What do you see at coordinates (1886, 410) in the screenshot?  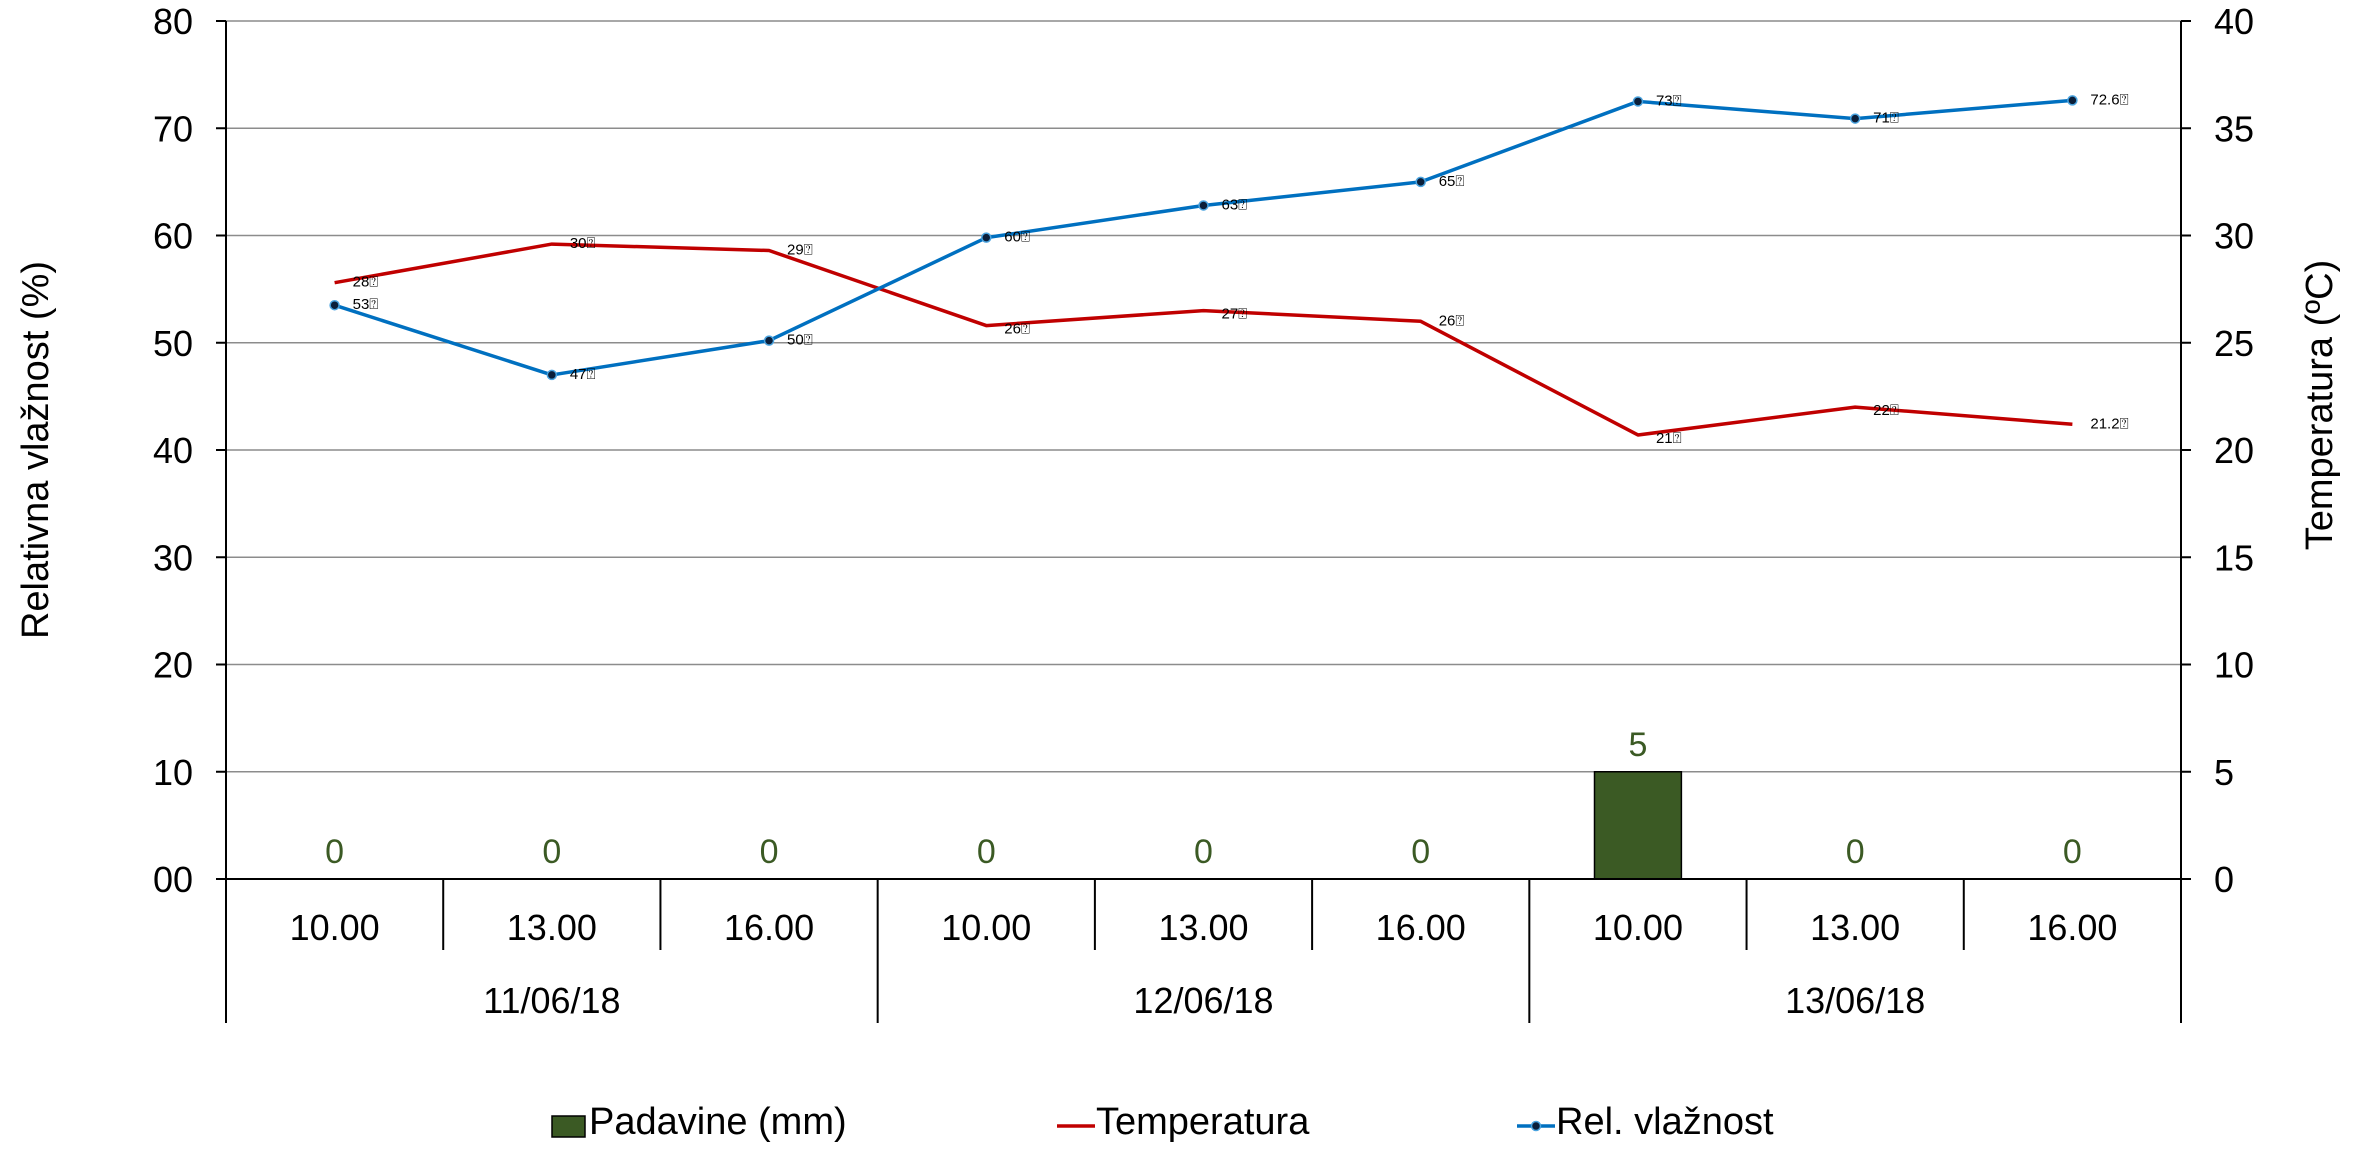 I see `data-label-temperatura: 22⍰` at bounding box center [1886, 410].